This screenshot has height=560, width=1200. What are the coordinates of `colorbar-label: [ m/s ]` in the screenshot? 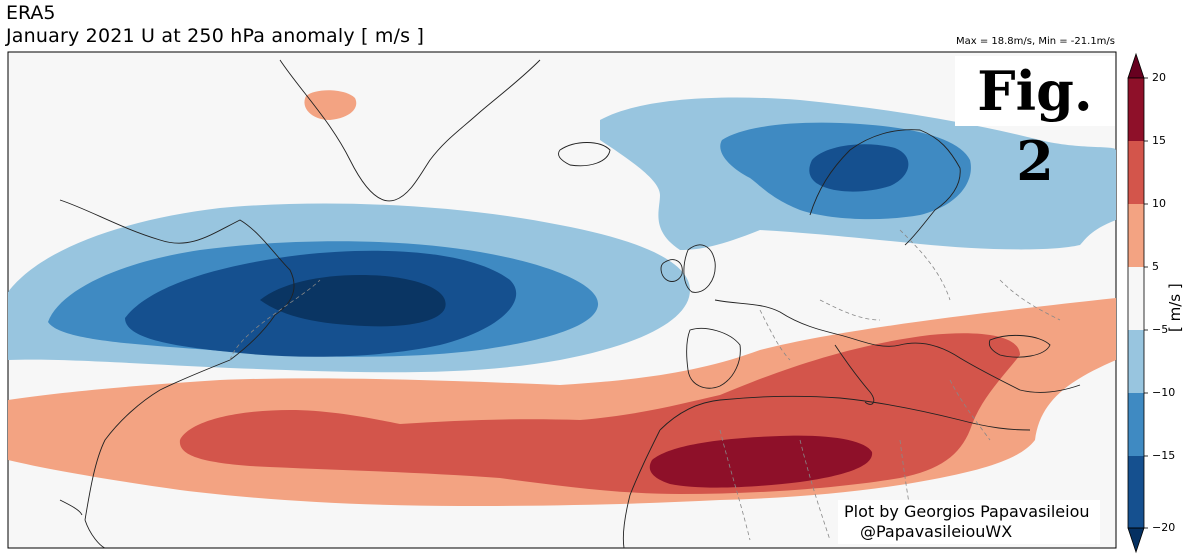 It's located at (1175, 307).